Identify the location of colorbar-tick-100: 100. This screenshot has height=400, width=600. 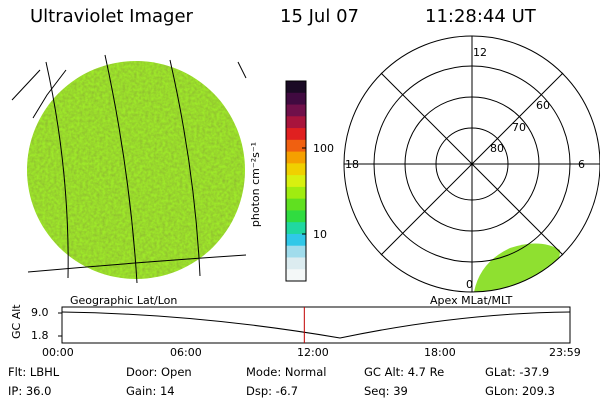
(323, 148).